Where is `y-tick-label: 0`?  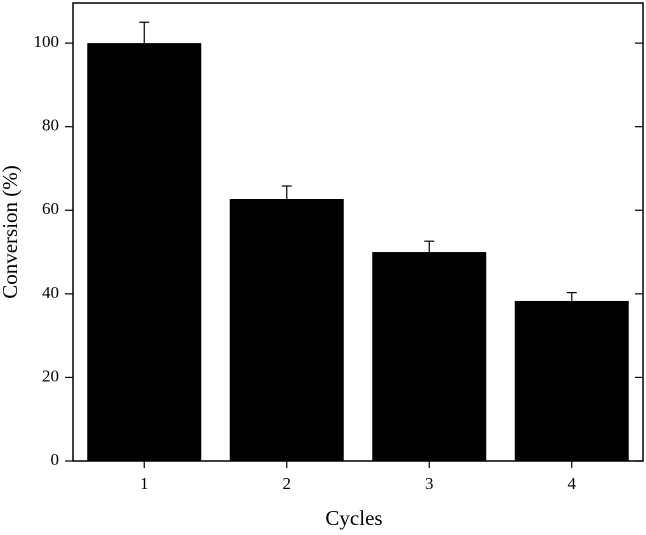
y-tick-label: 0 is located at coordinates (55, 459).